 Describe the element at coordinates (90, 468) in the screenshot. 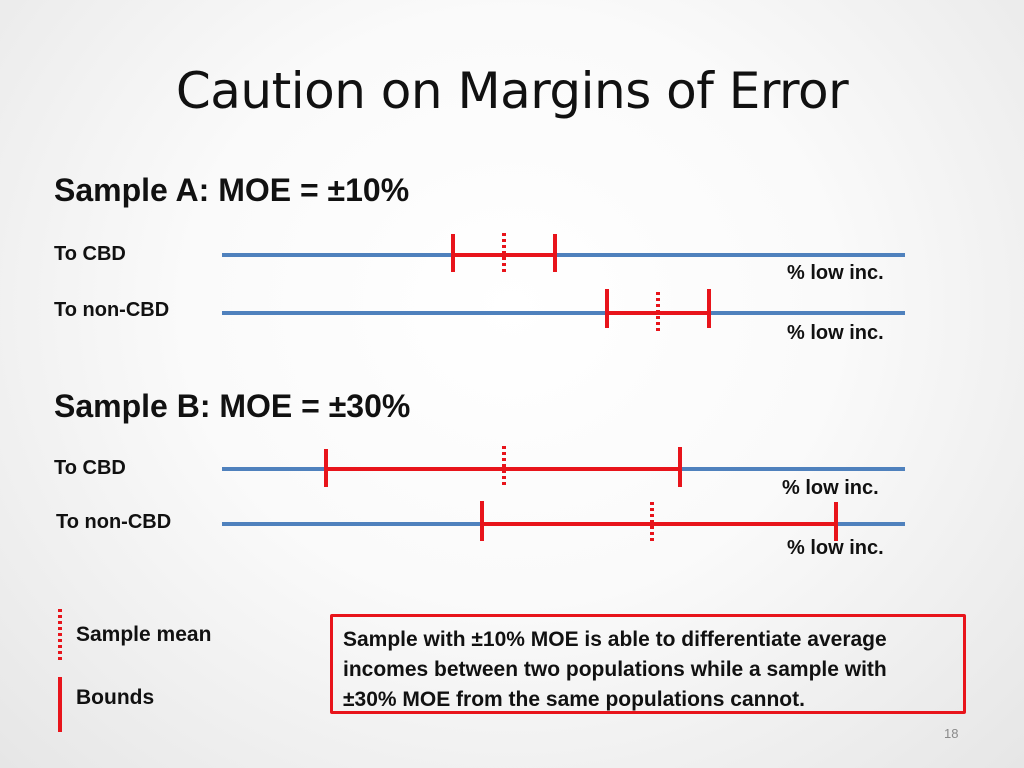

I see `sample-b-cbd-label: To CBD` at that location.